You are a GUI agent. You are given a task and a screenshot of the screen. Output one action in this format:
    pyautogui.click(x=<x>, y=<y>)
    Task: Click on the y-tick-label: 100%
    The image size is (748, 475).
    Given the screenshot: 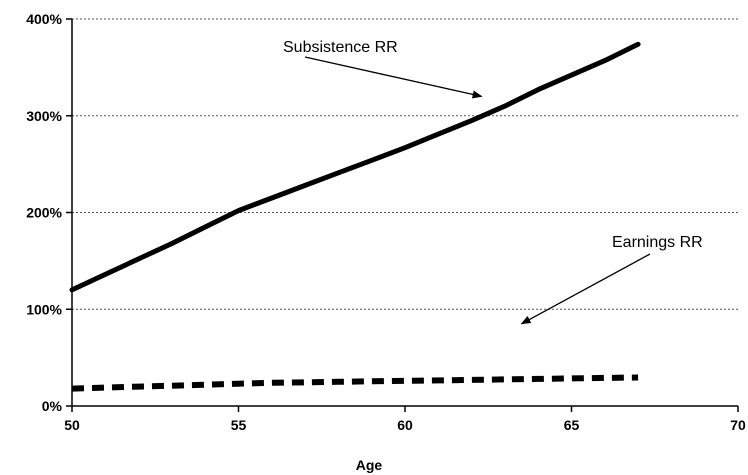 What is the action you would take?
    pyautogui.click(x=44, y=309)
    